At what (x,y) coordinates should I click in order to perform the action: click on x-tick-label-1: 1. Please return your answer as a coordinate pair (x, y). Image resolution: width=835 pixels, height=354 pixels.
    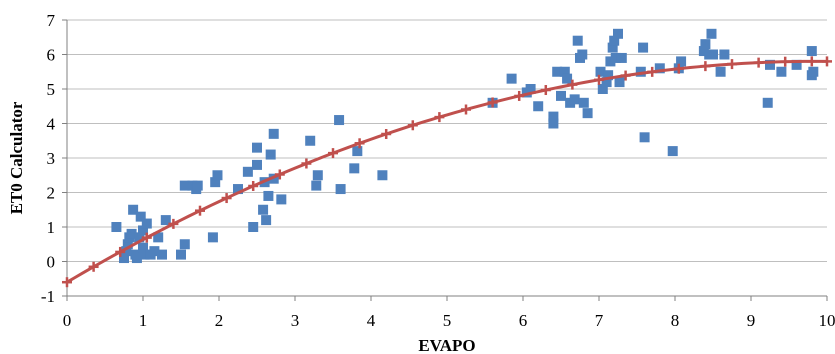
    Looking at the image, I should click on (143, 320).